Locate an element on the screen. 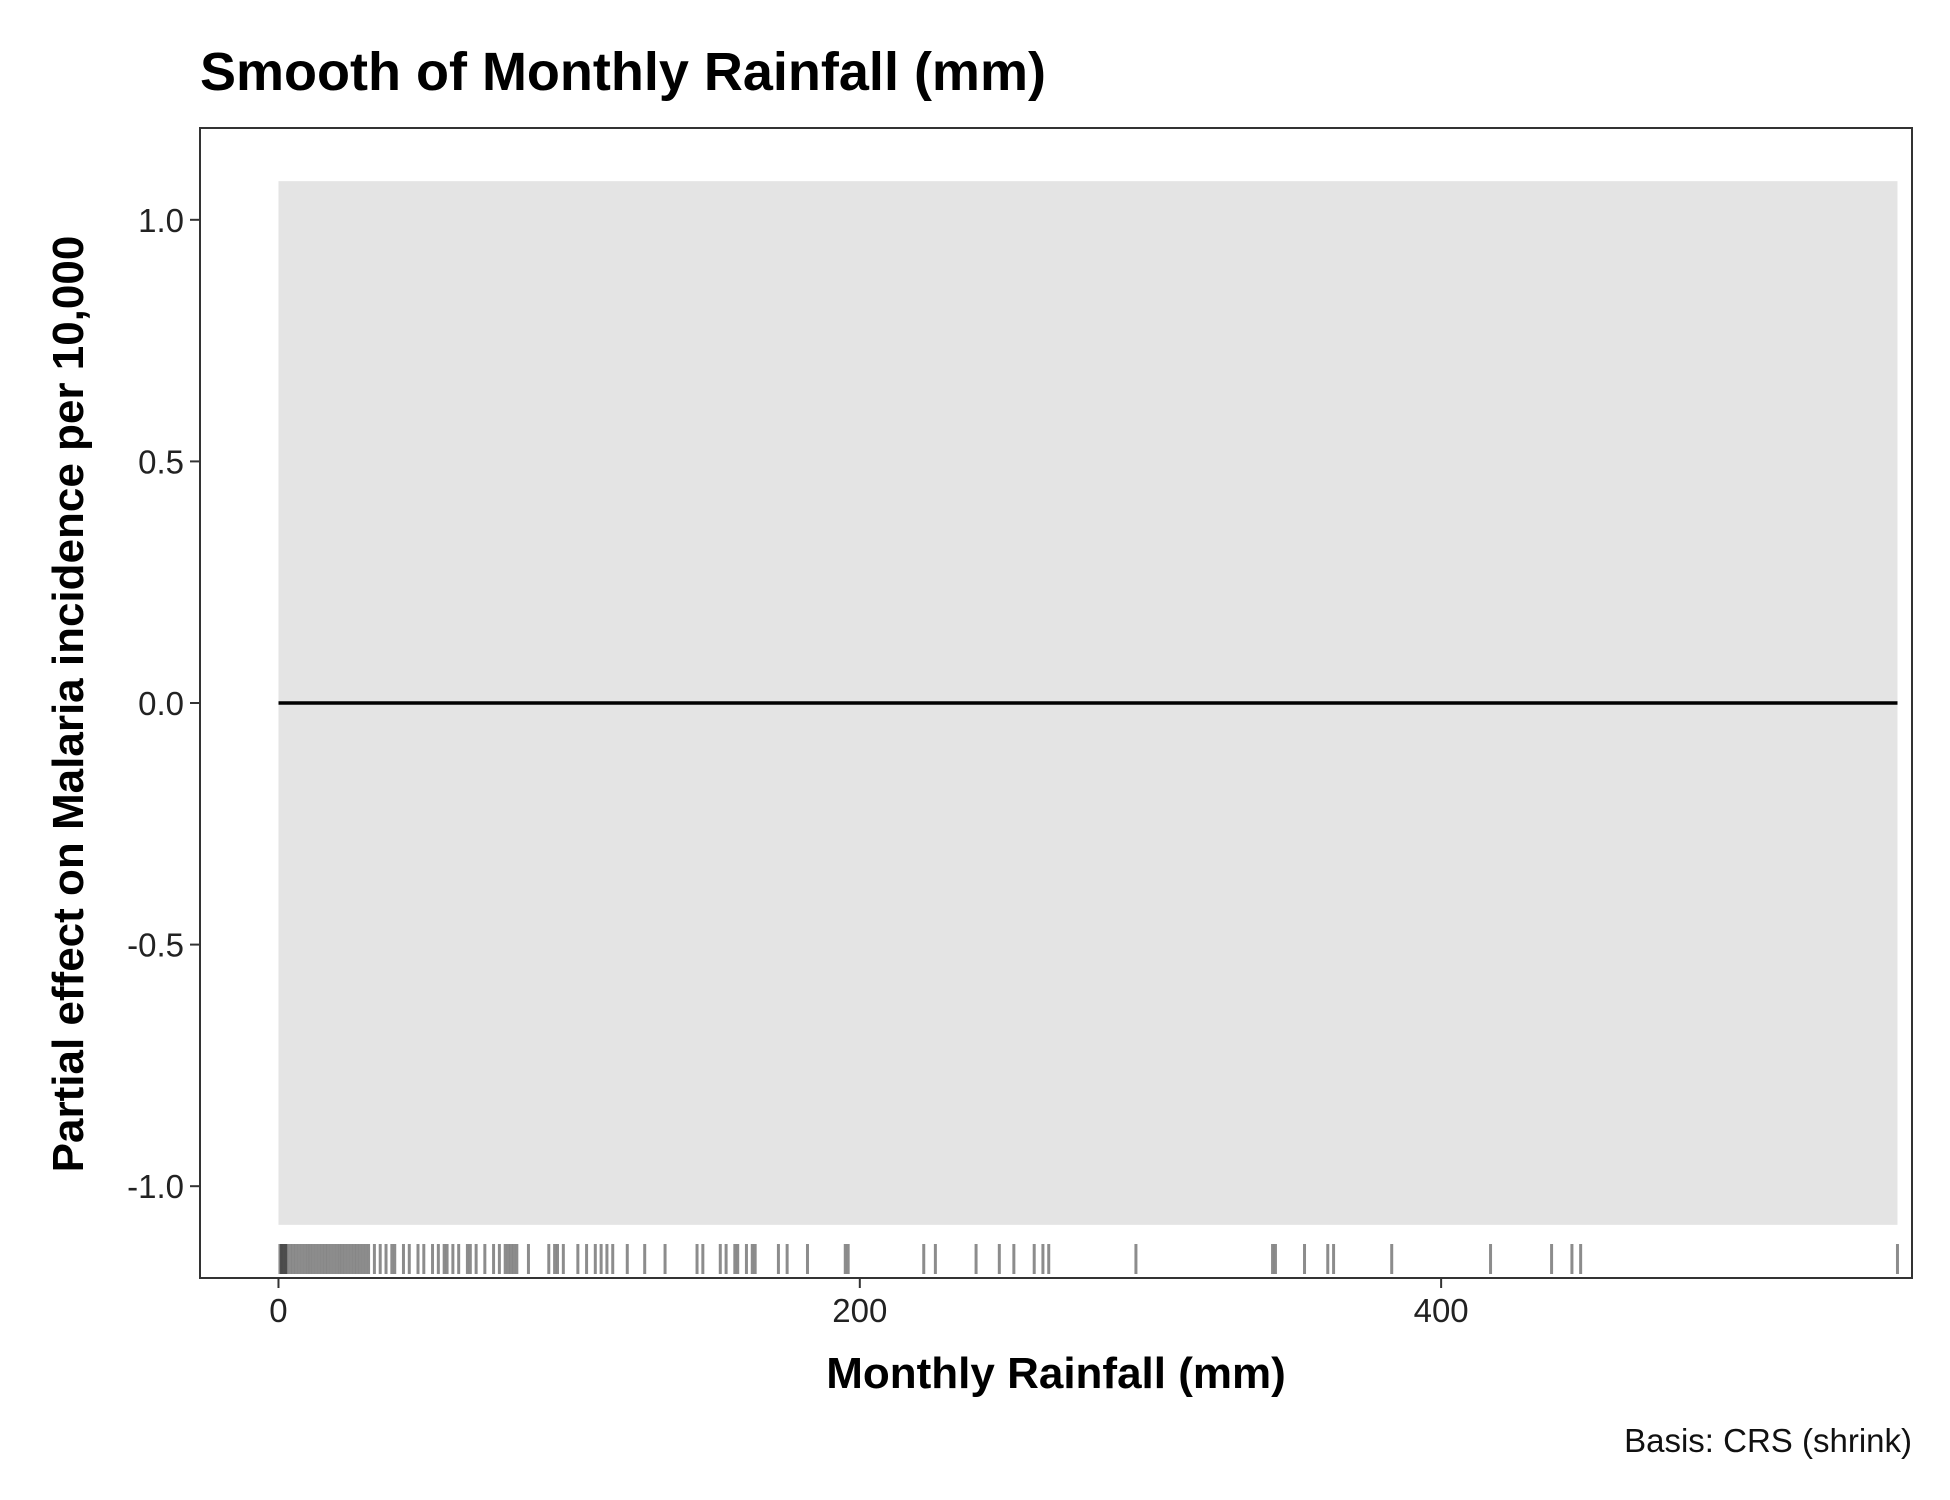  y-tick-label-1: 0.5 is located at coordinates (161, 461).